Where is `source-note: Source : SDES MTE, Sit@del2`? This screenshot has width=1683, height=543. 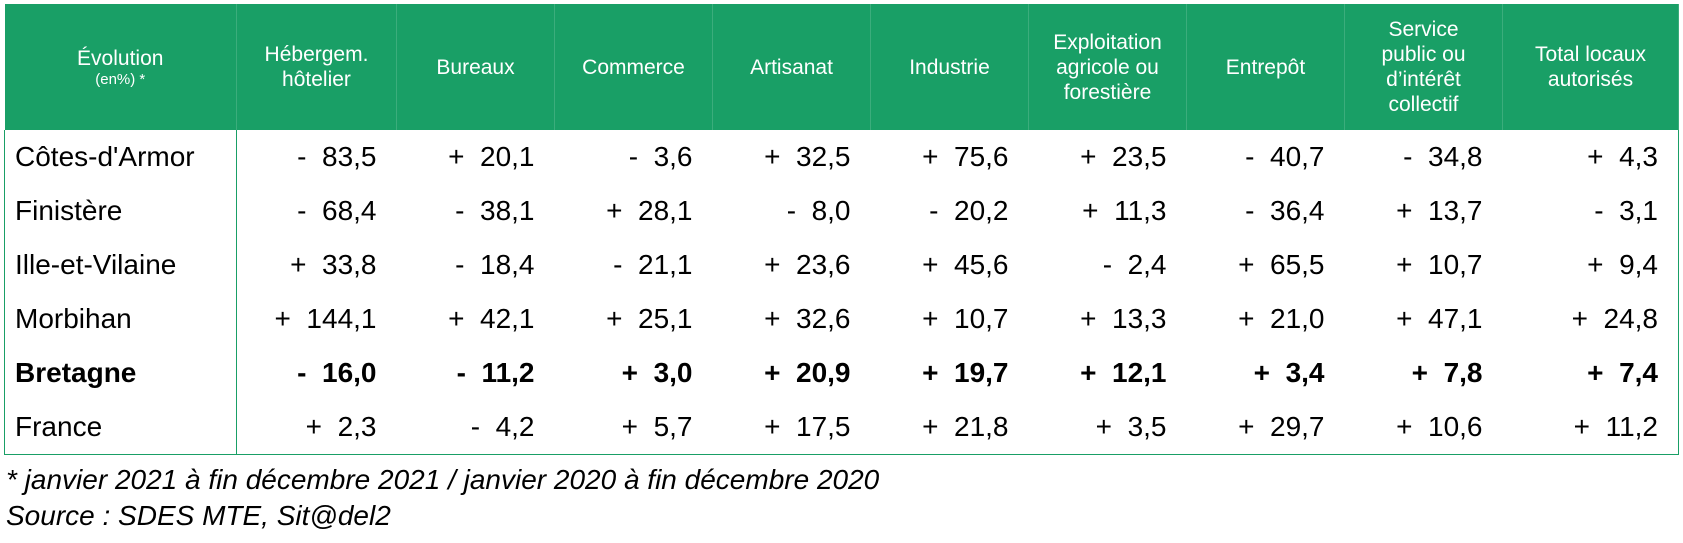 source-note: Source : SDES MTE, Sit@del2 is located at coordinates (198, 515).